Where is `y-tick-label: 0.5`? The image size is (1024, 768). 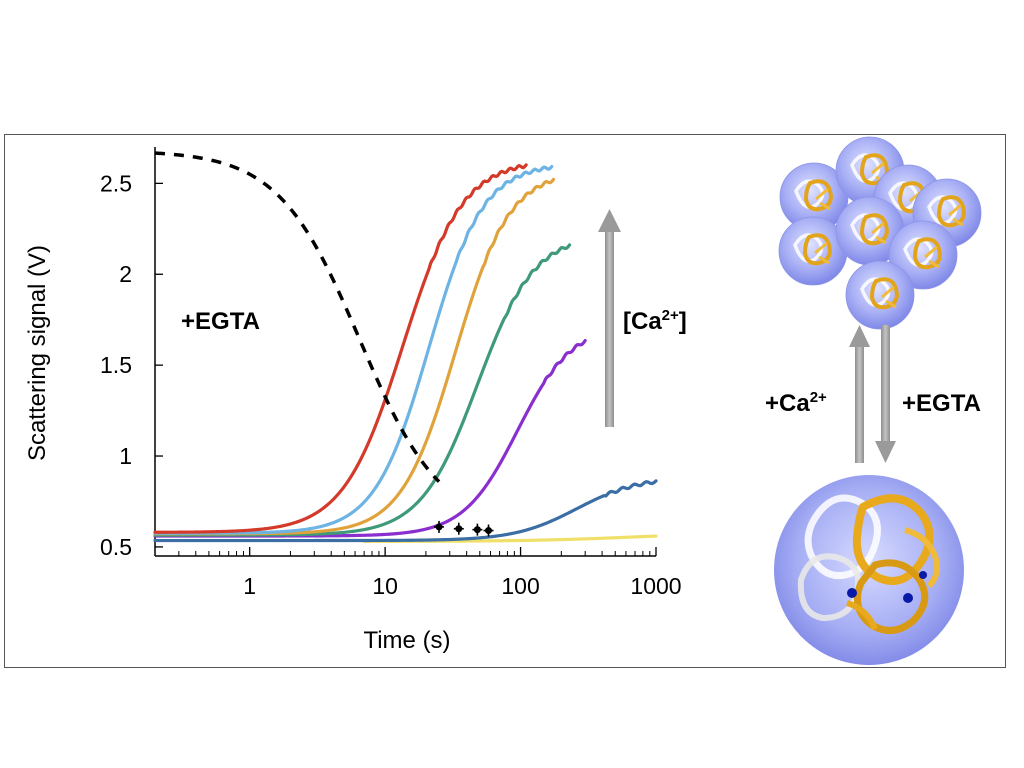
y-tick-label: 0.5 is located at coordinates (116, 547).